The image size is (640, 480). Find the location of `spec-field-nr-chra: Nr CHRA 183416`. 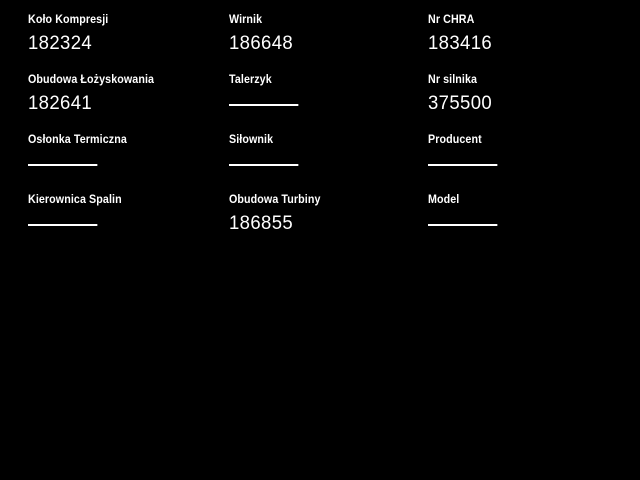

spec-field-nr-chra: Nr CHRA 183416 is located at coordinates (534, 44).